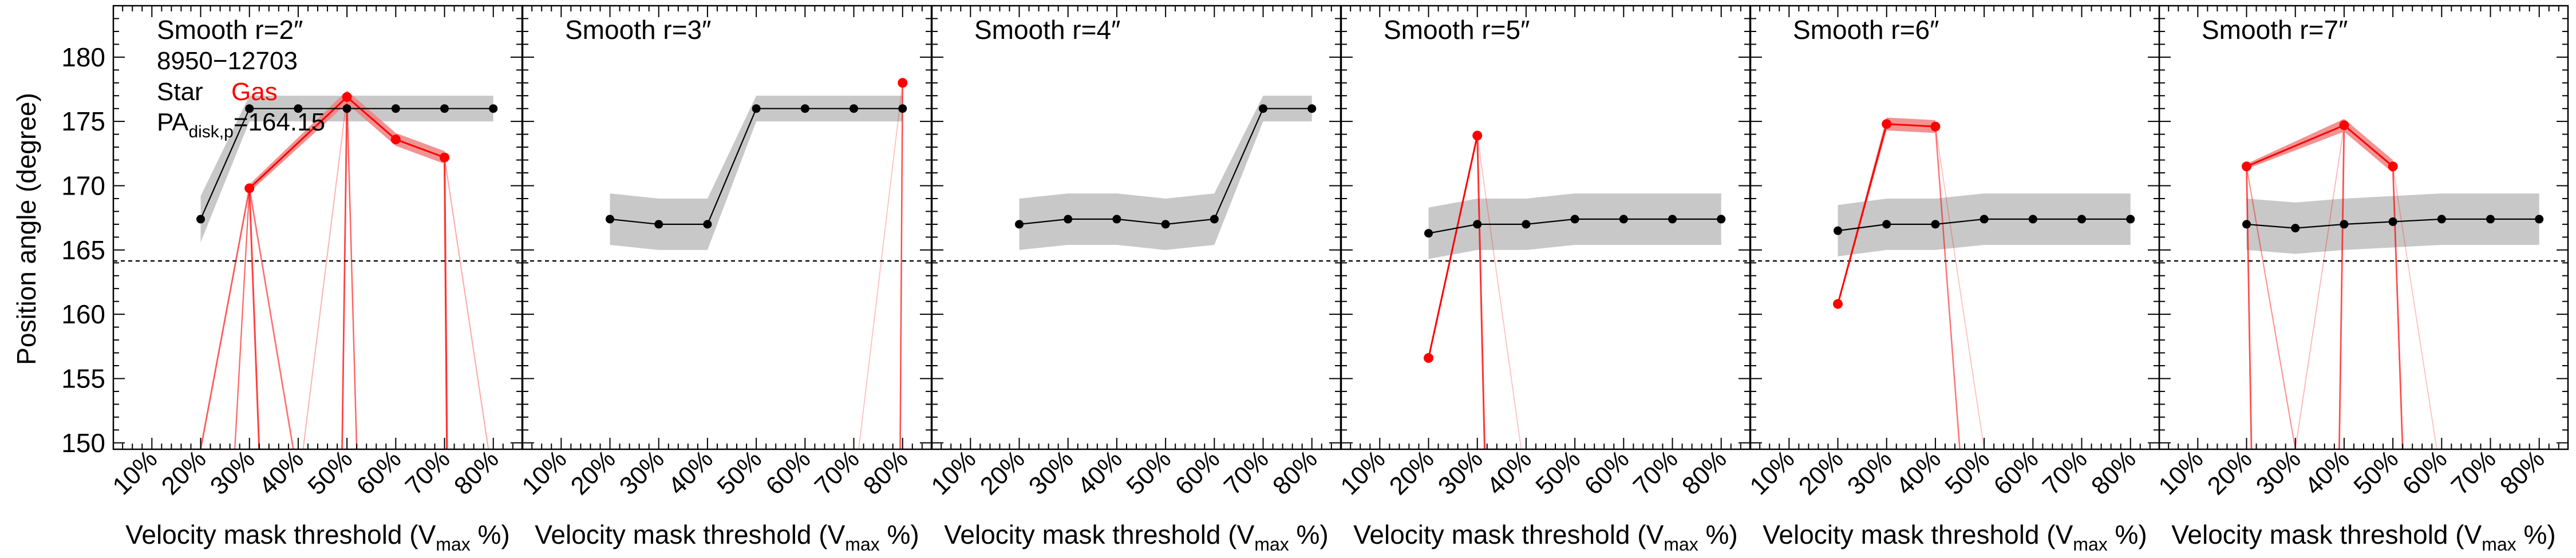 This screenshot has height=558, width=2576. What do you see at coordinates (210, 131) in the screenshot?
I see `pa-subscript-text: disk,p` at bounding box center [210, 131].